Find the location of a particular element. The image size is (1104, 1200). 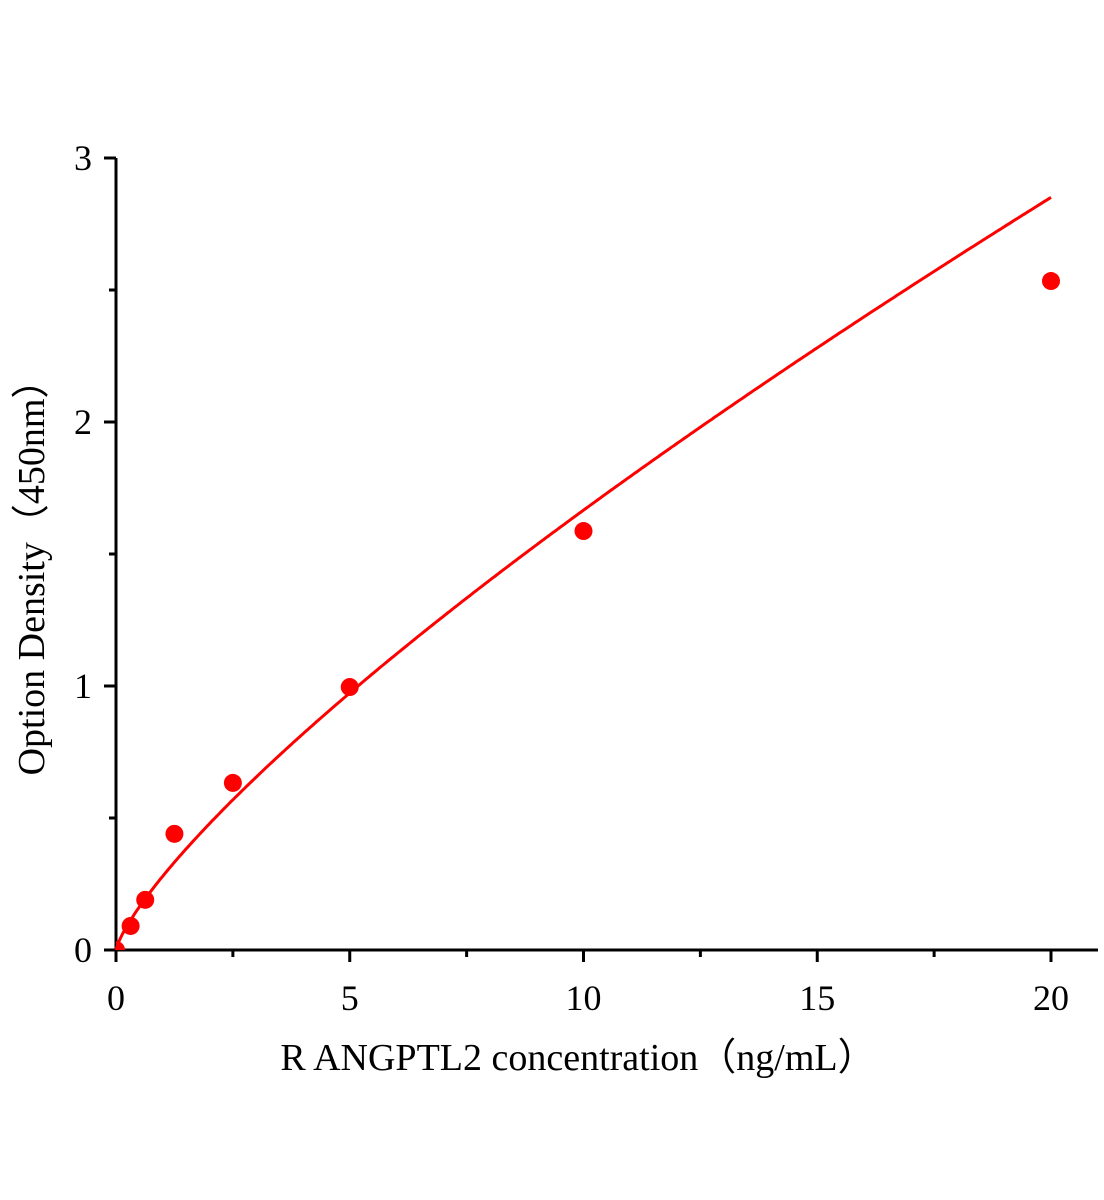

y-tick-label: 0 is located at coordinates (83, 950).